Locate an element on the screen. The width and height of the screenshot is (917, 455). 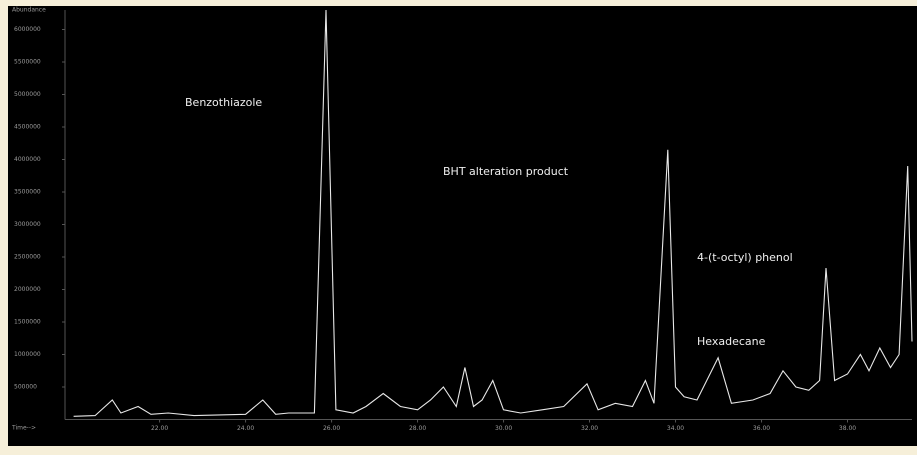
x-tick-label: 24.00 is located at coordinates (245, 428).